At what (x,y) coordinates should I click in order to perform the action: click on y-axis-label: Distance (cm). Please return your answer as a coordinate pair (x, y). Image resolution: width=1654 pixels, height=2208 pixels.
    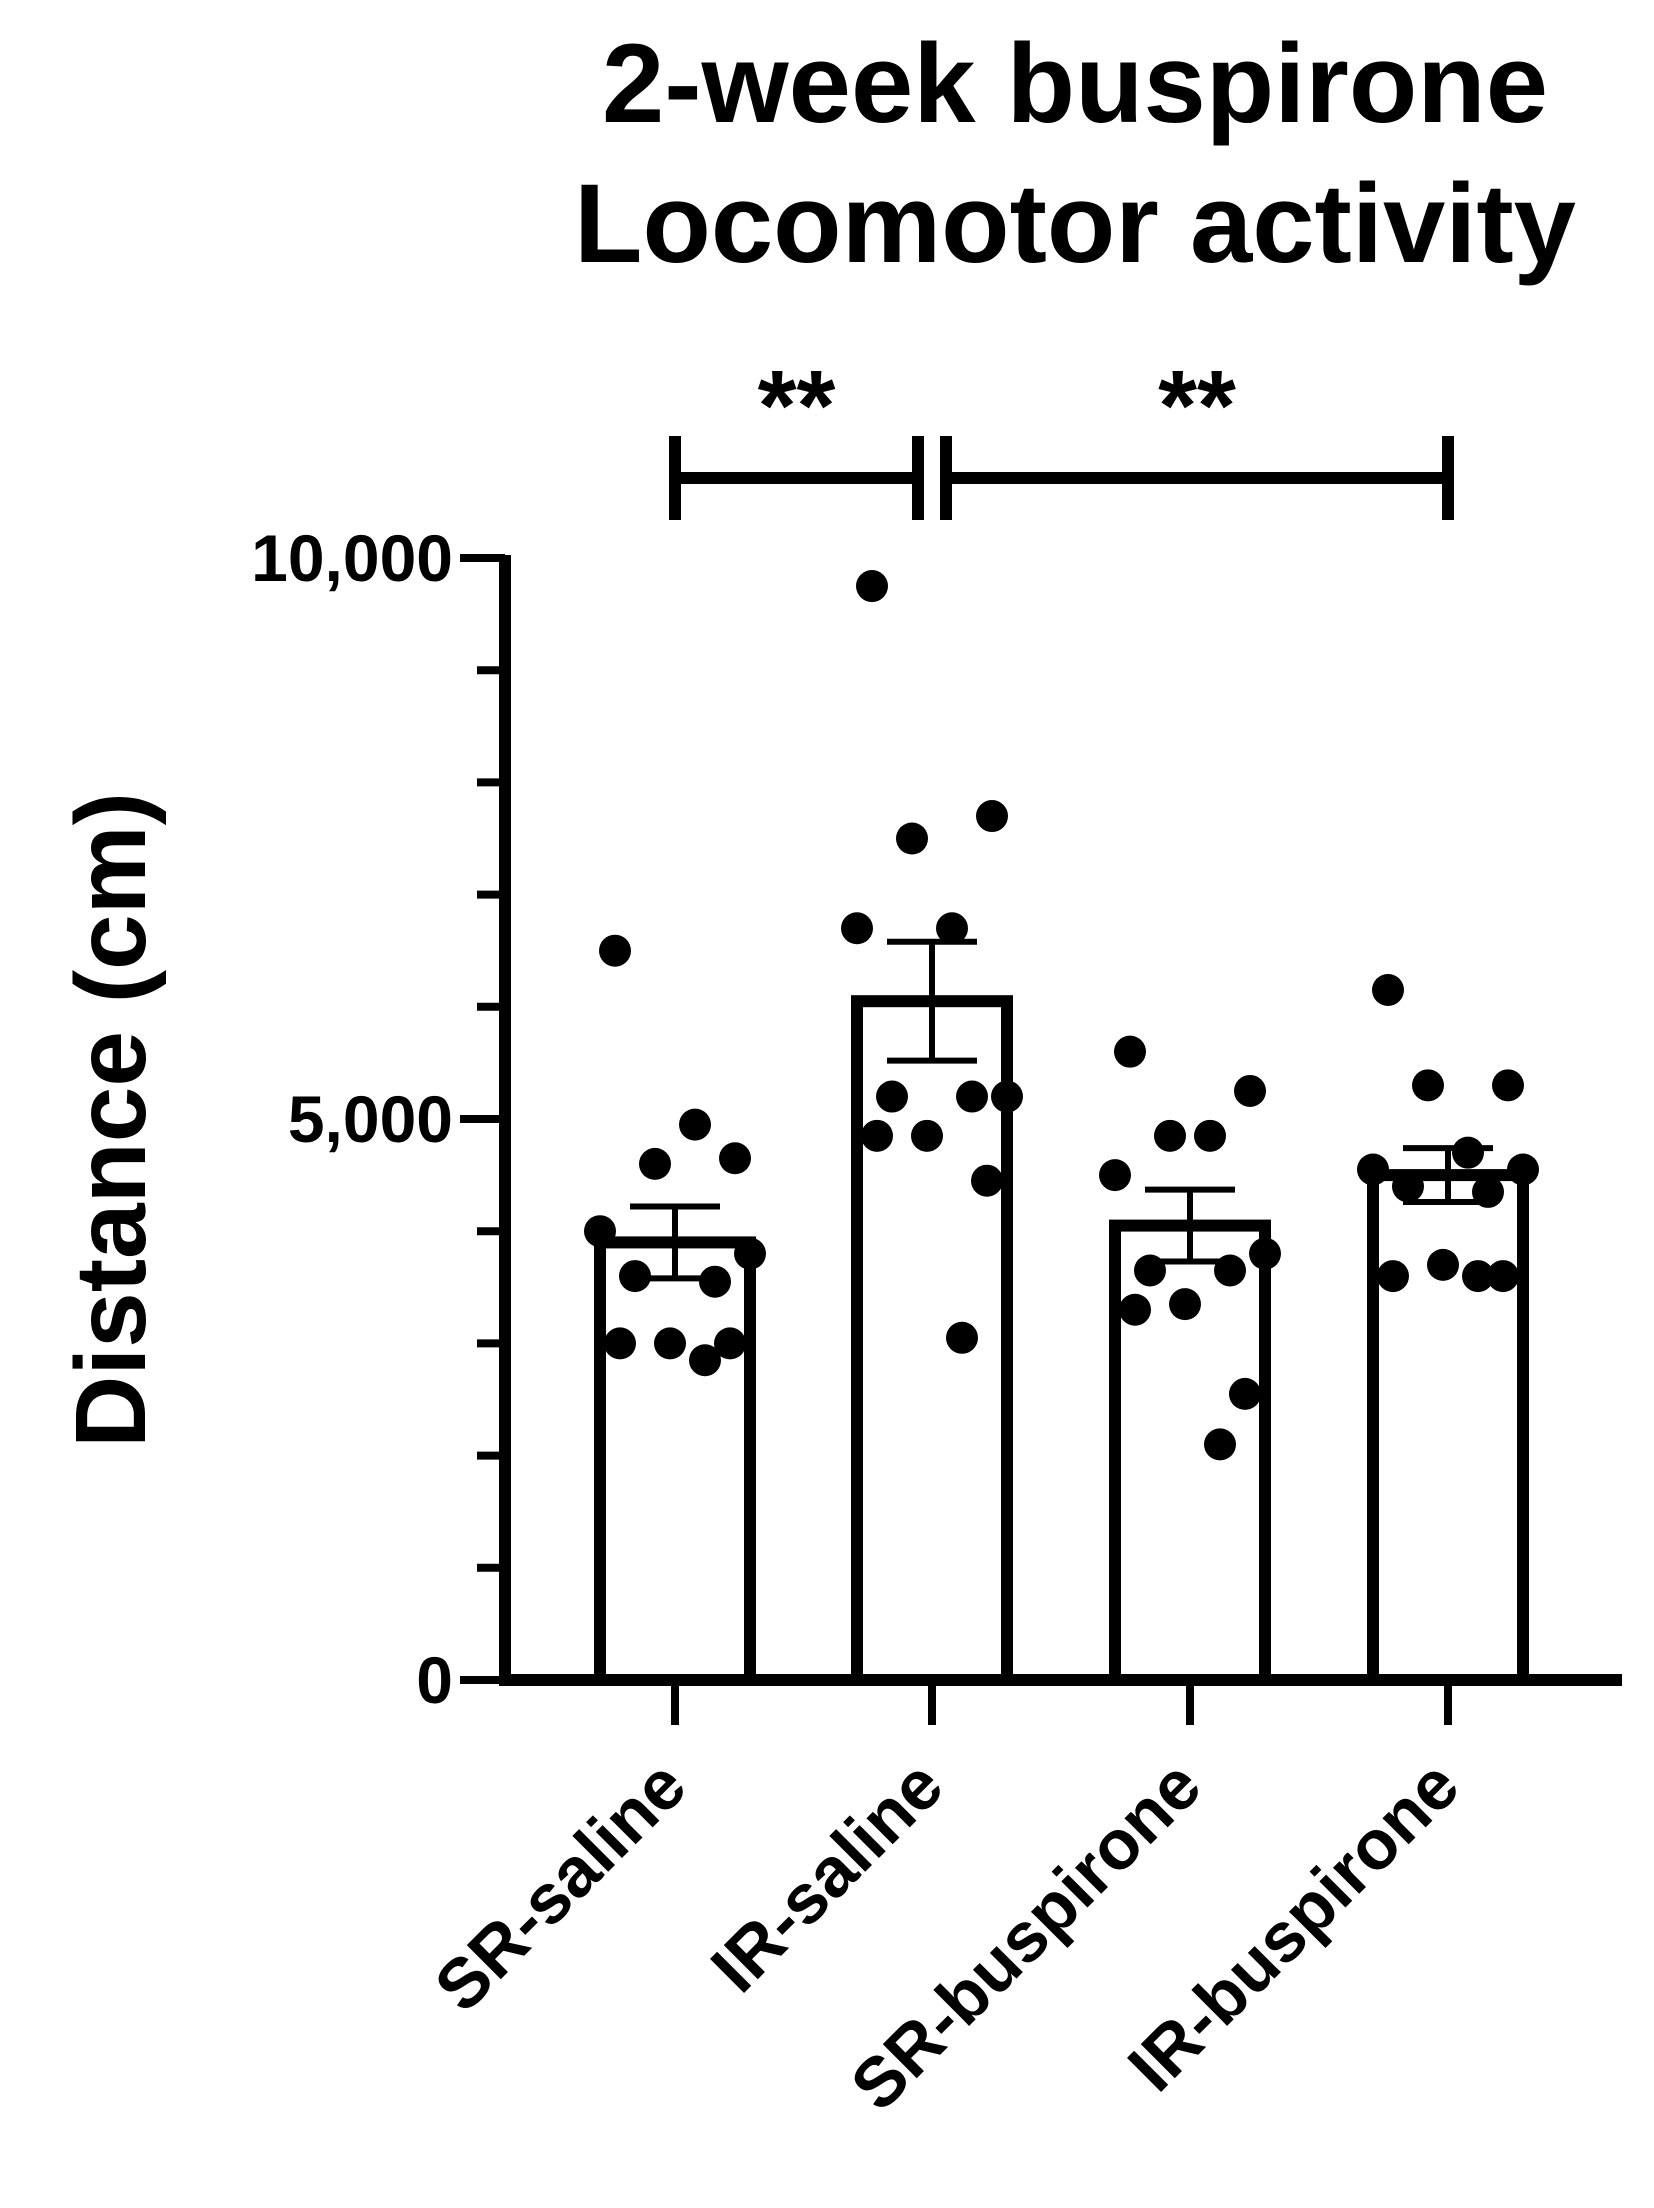
    Looking at the image, I should click on (111, 1120).